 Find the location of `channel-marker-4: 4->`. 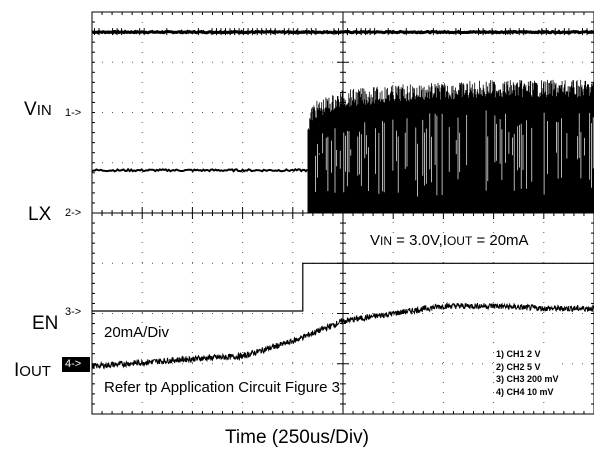

channel-marker-4: 4-> is located at coordinates (73, 364).